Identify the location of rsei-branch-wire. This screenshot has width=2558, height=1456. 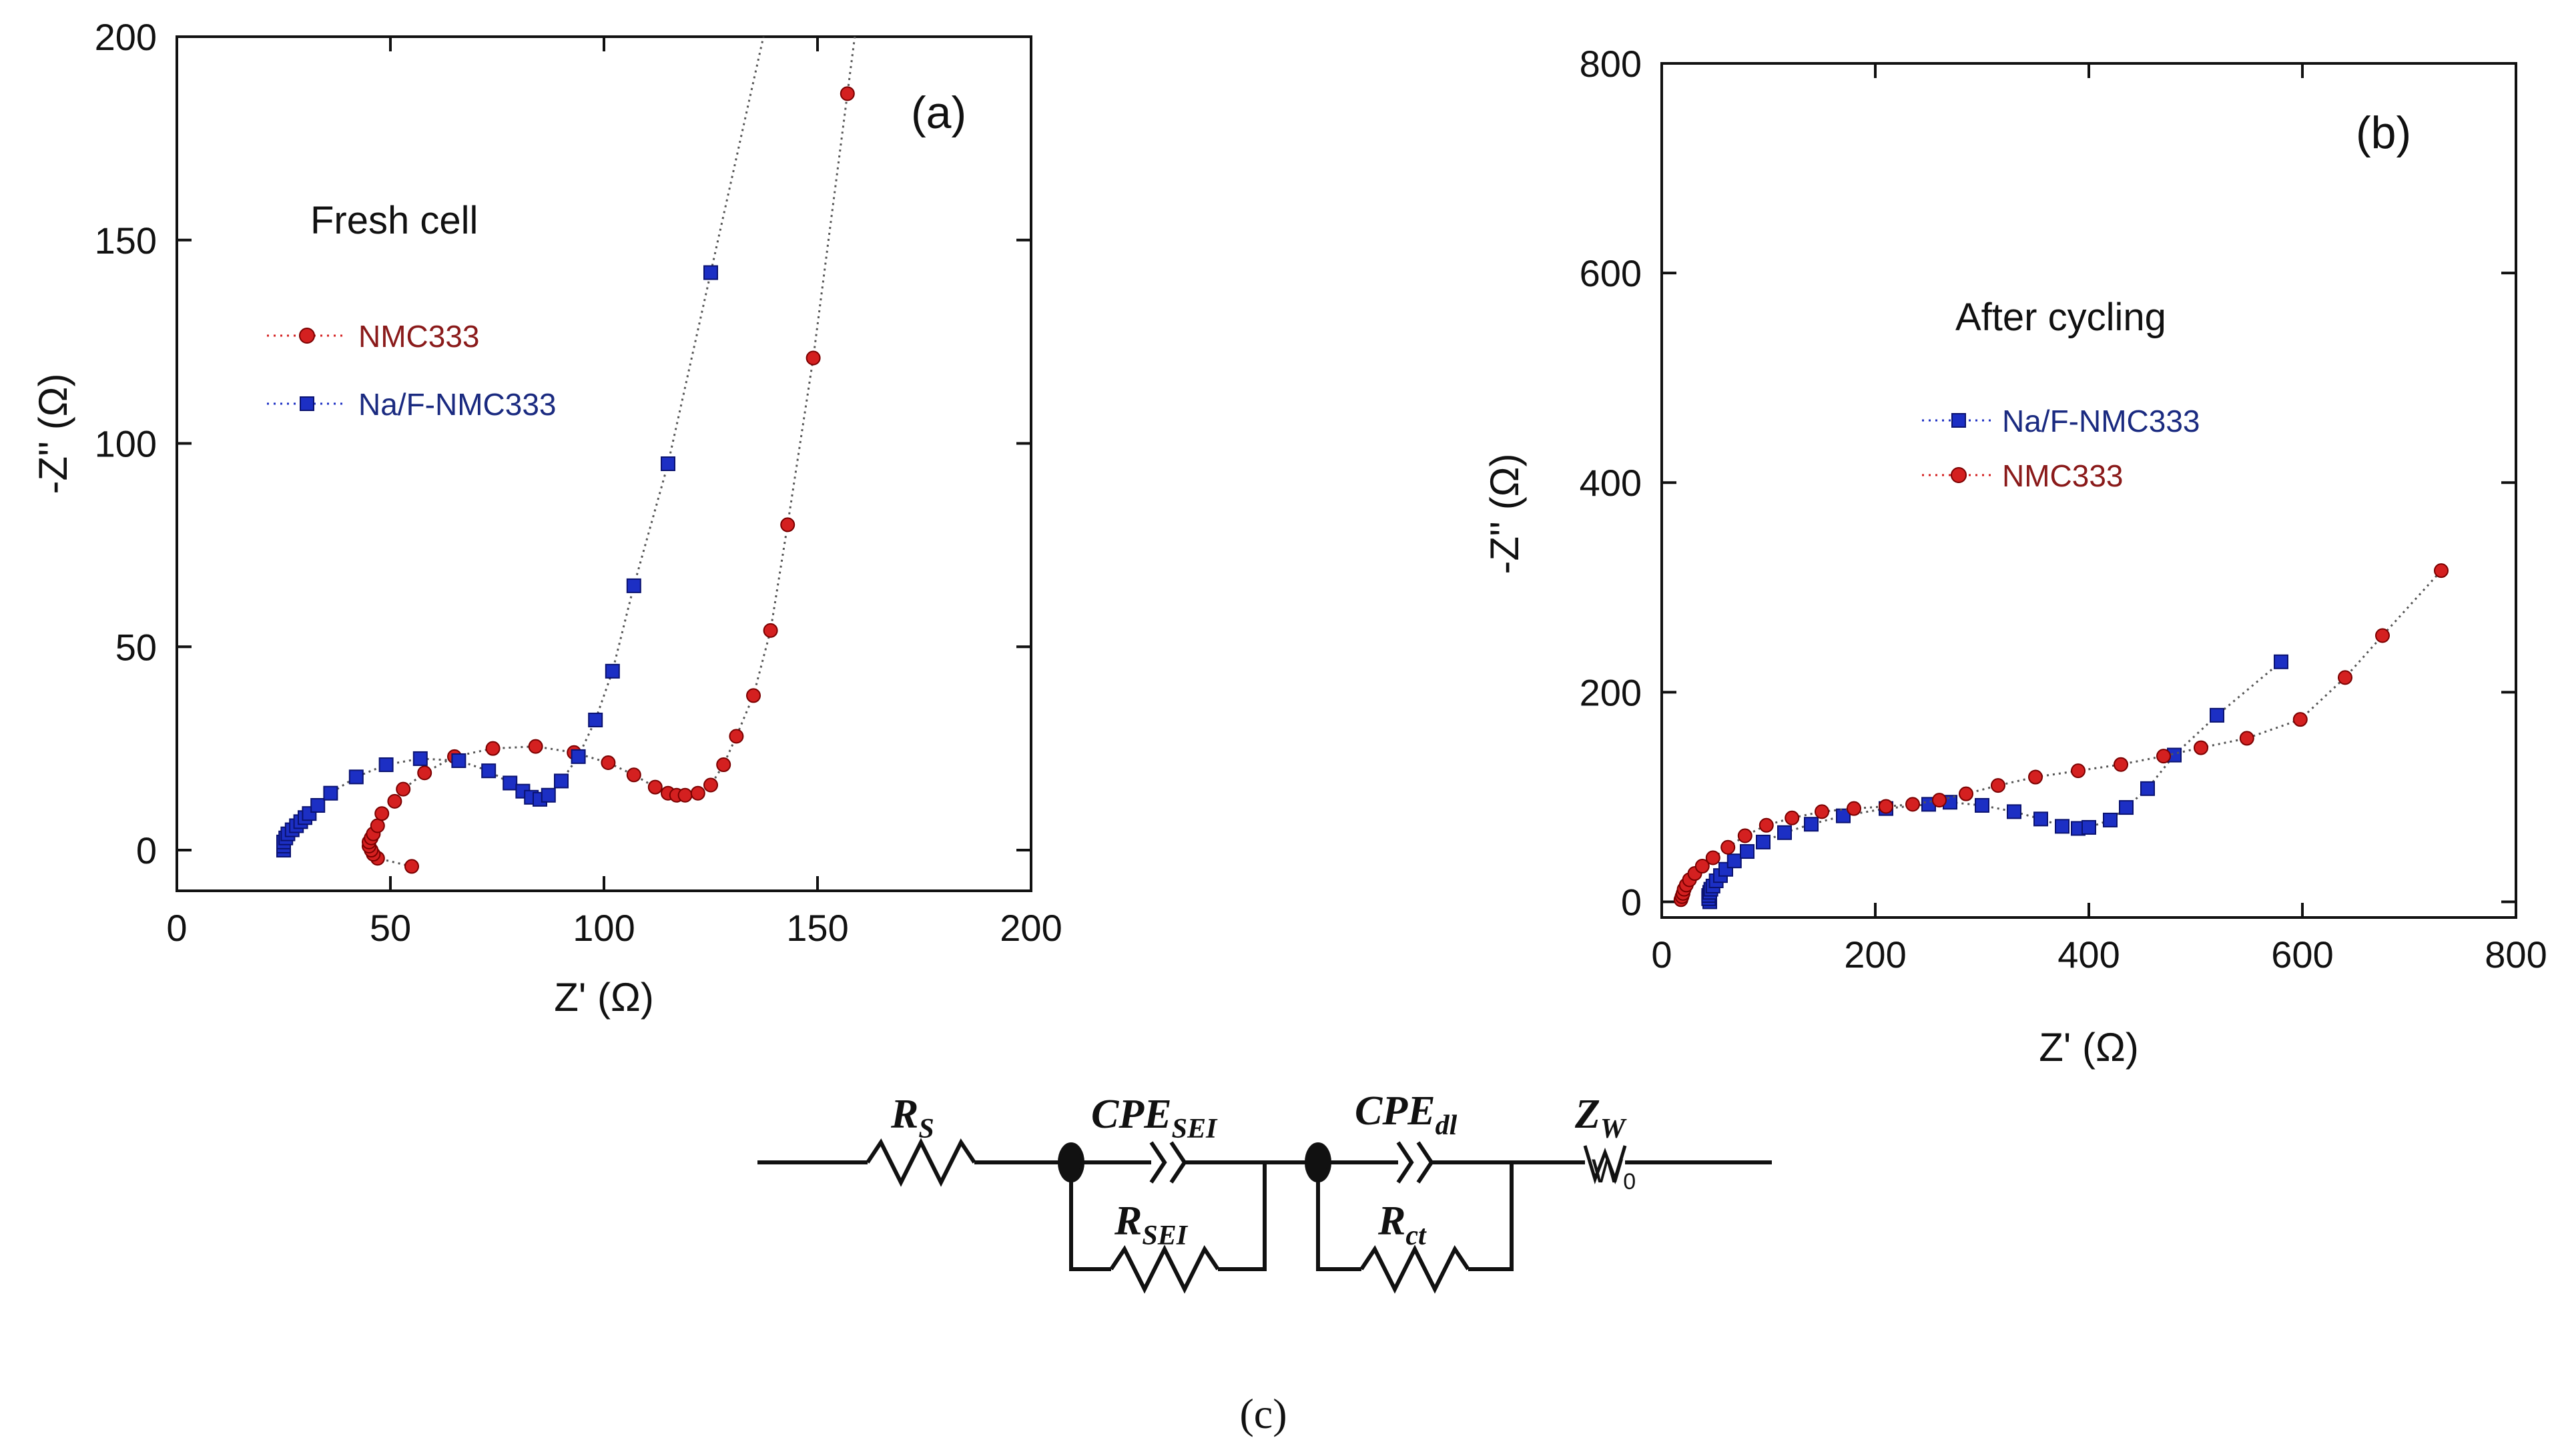
(1090, 1216).